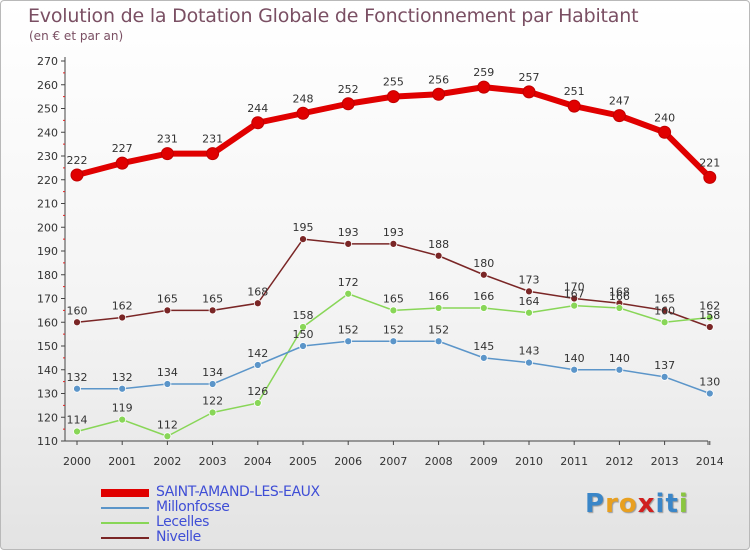 The height and width of the screenshot is (550, 750). Describe the element at coordinates (167, 461) in the screenshot. I see `x-tick-label: 2002` at that location.